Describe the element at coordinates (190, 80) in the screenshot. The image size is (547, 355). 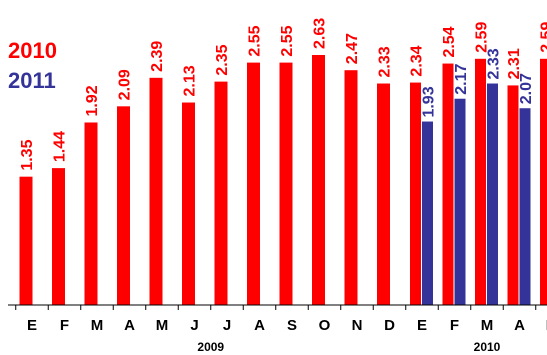
I see `data-label-2010-5: 2.13` at that location.